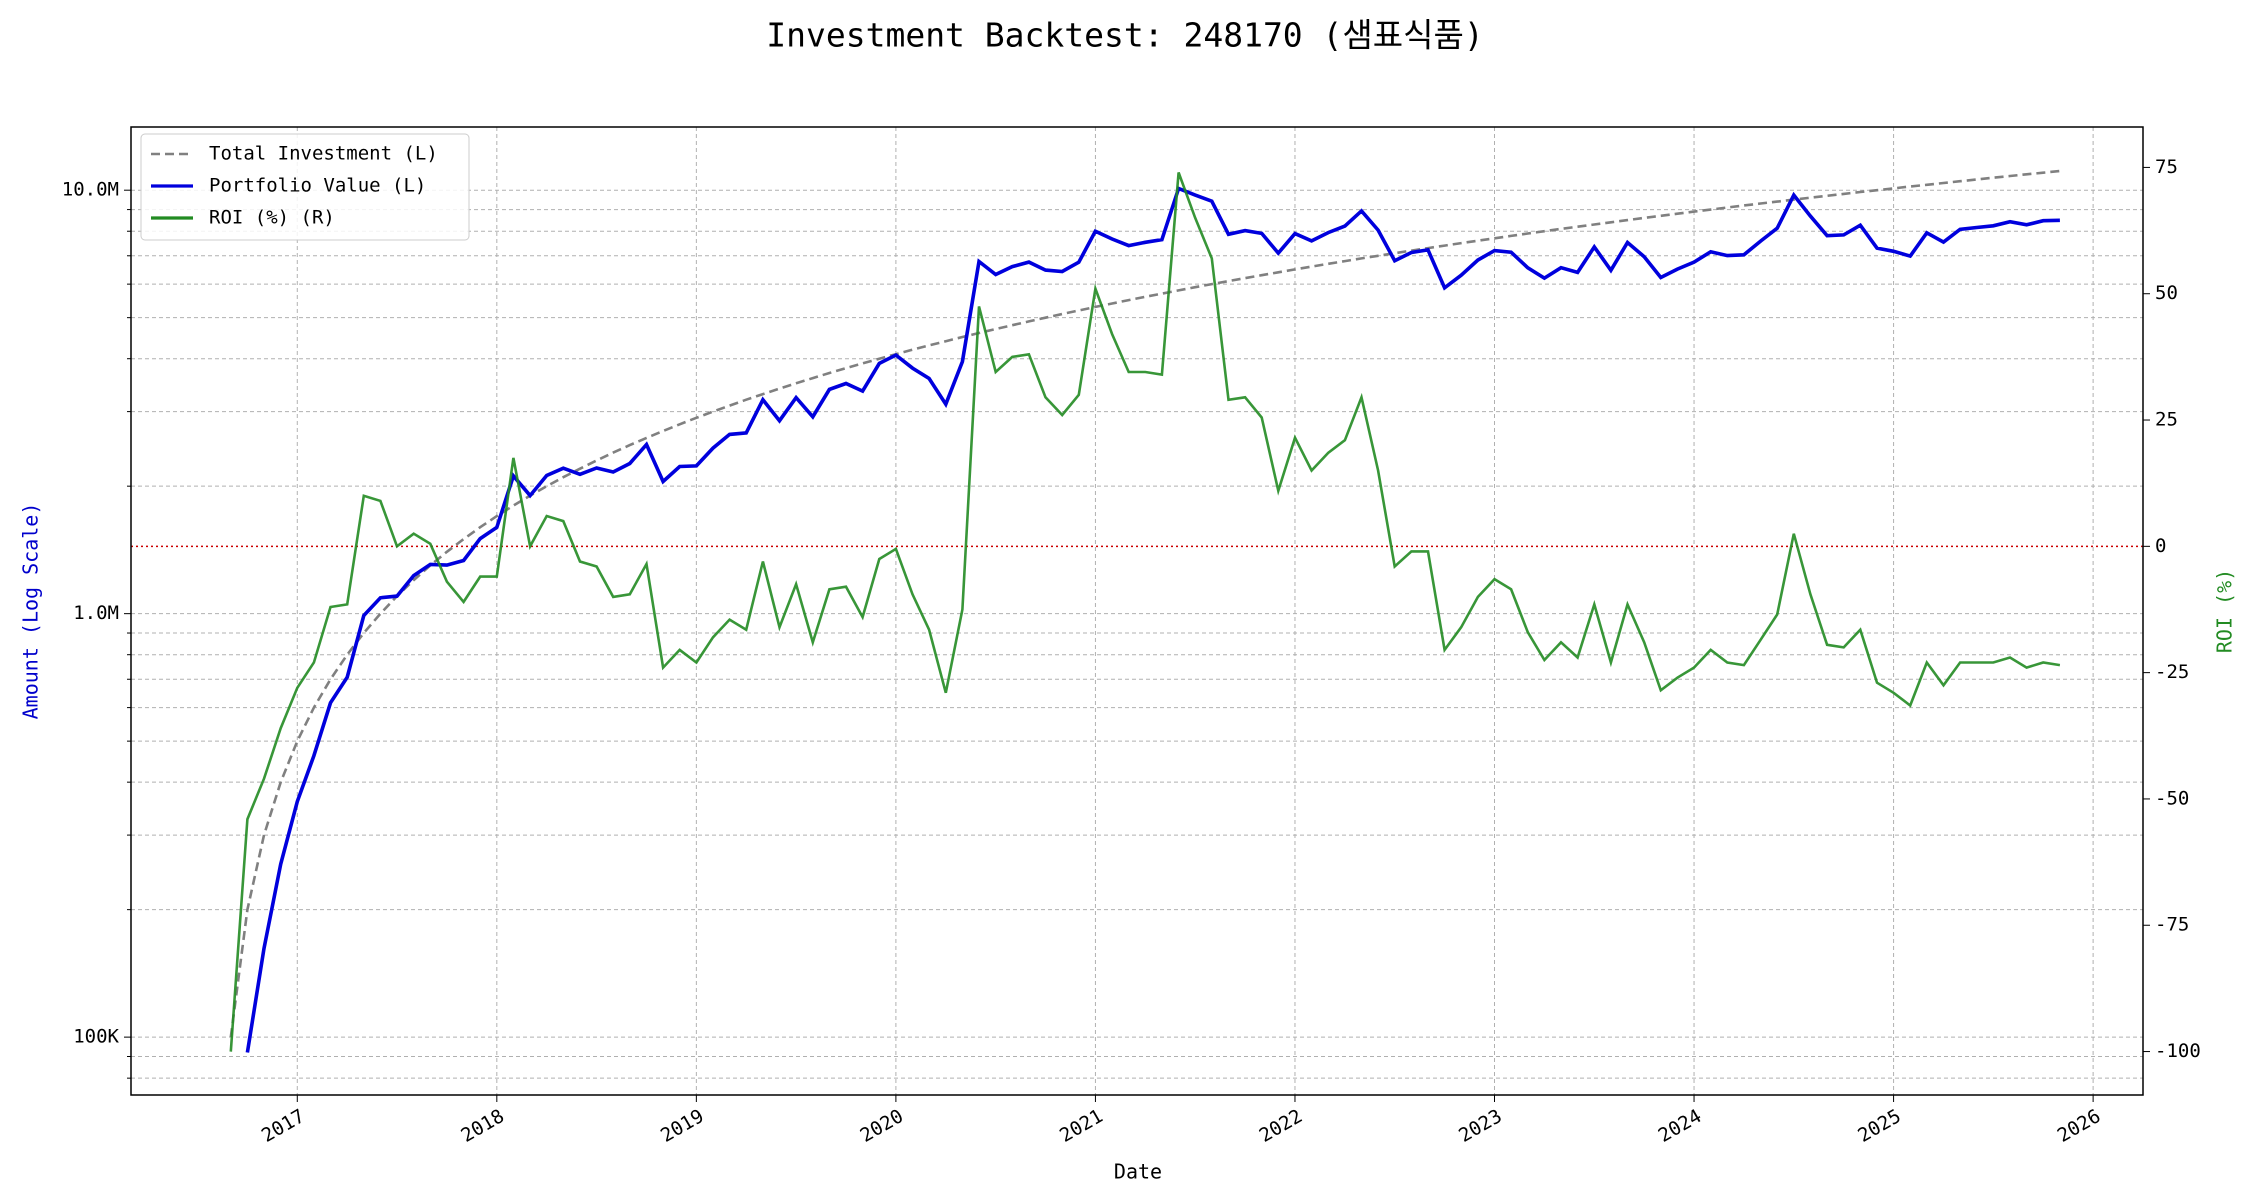 The height and width of the screenshot is (1200, 2250). Describe the element at coordinates (2172, 925) in the screenshot. I see `y2-tick-label: -75` at that location.